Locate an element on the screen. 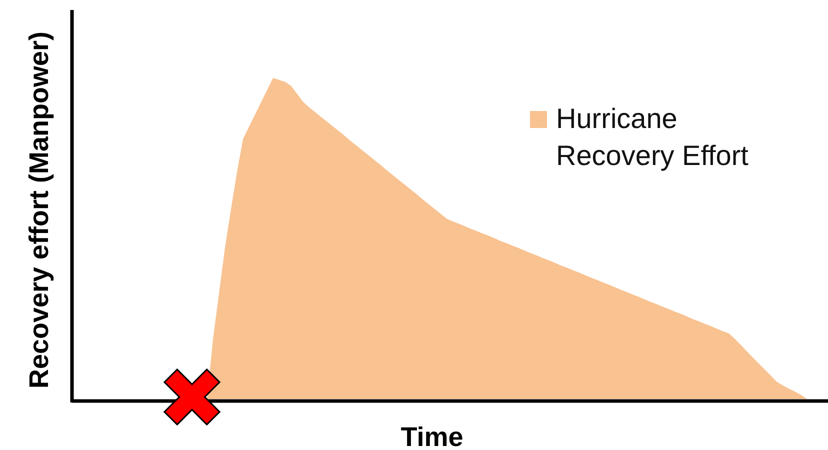  legend-label: Hurricane Recovery Effort is located at coordinates (652, 137).